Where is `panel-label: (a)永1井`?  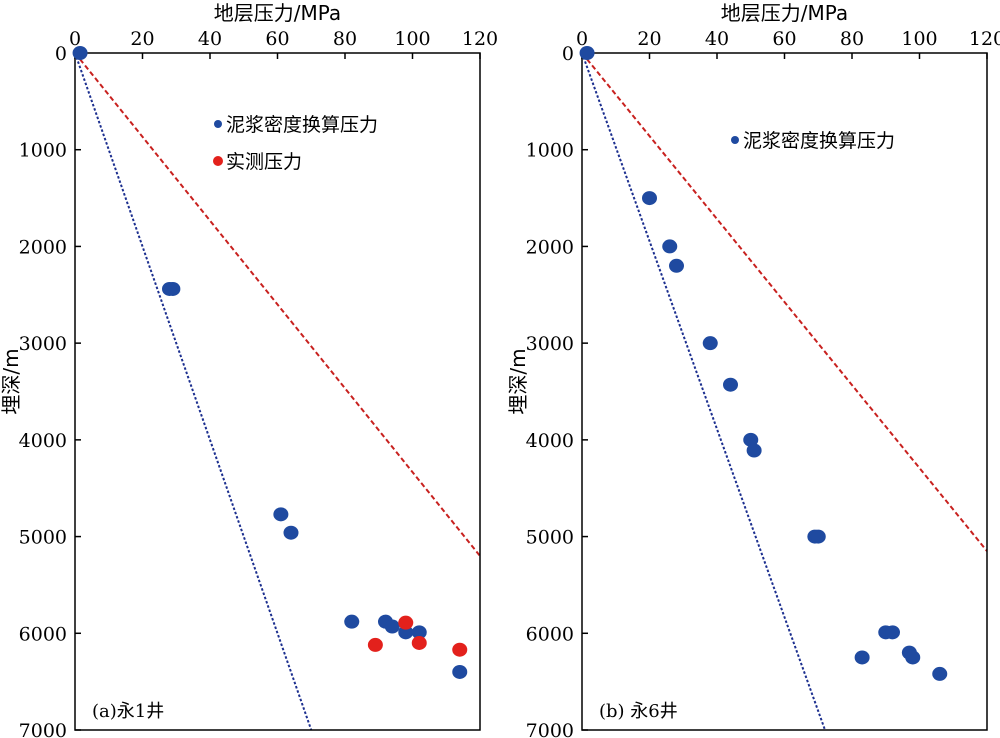
panel-label: (a)永1井 is located at coordinates (128, 711).